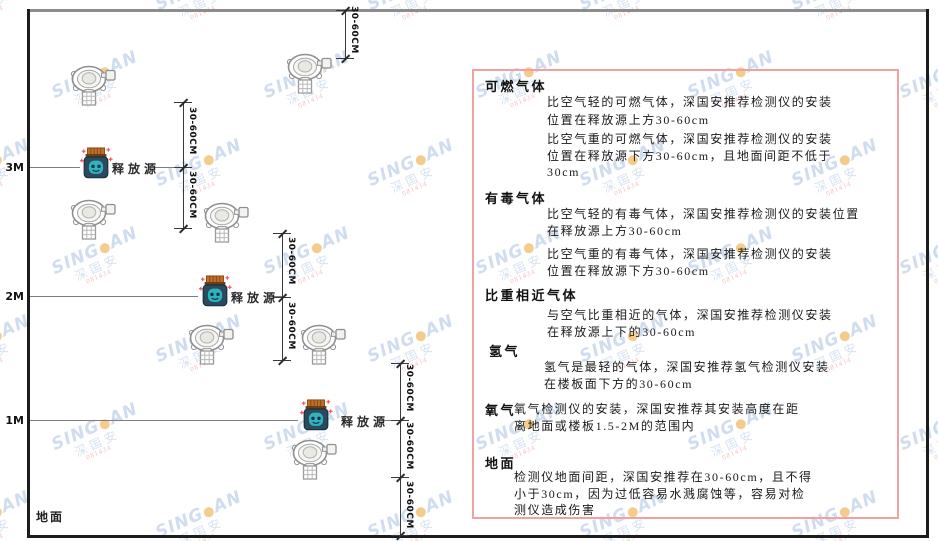  I want to click on level-line-2m-right, so click(277, 296).